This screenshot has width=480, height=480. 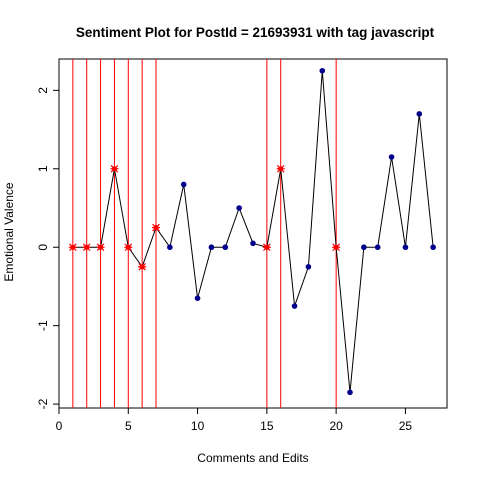 I want to click on y-axis: -2 -1 0 1 2, so click(x=47, y=248).